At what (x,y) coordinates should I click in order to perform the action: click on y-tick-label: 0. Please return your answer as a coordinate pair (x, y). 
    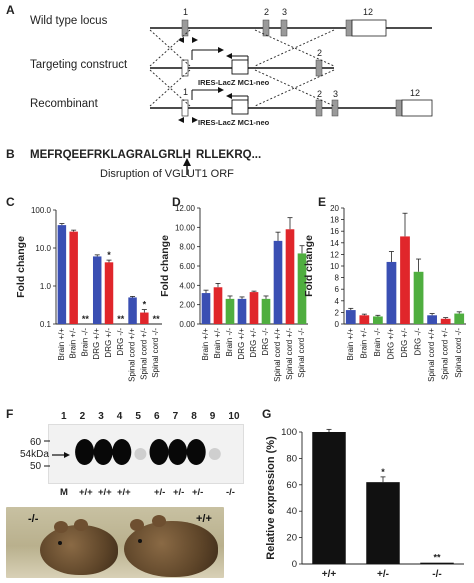
    Looking at the image, I should click on (337, 324).